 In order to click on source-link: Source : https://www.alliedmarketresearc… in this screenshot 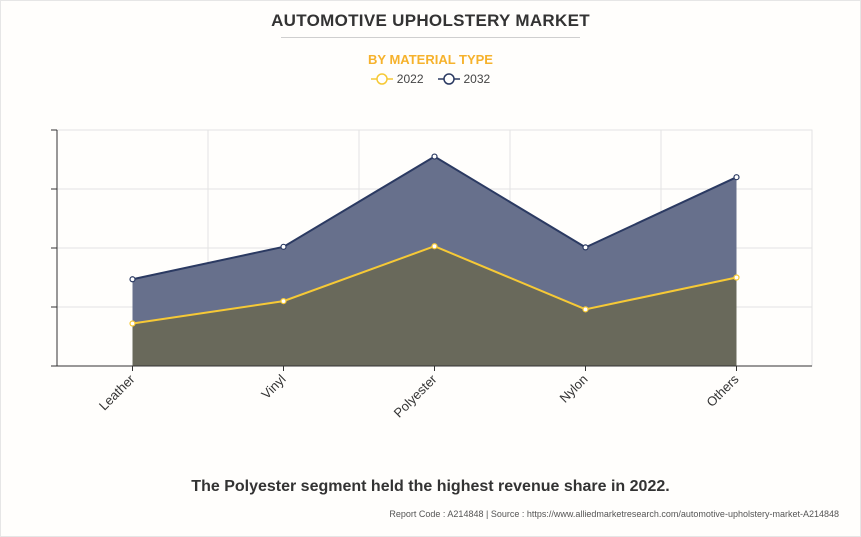, I will do `click(664, 514)`.